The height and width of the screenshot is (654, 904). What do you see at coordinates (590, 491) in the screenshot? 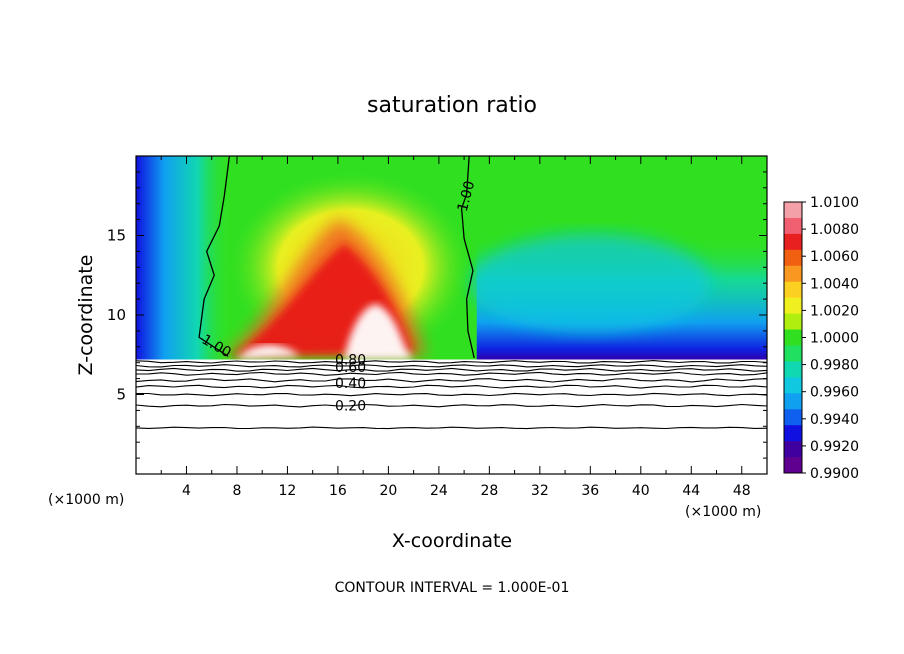
I see `x-tick-label: 36` at bounding box center [590, 491].